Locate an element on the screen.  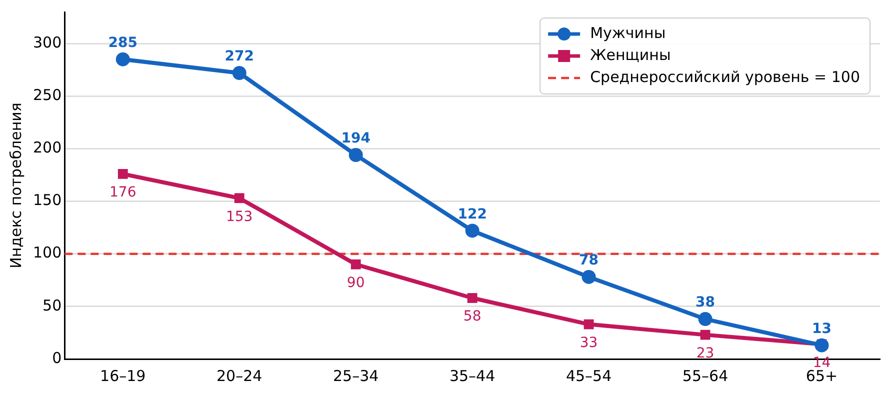
data-label: 38 is located at coordinates (706, 302).